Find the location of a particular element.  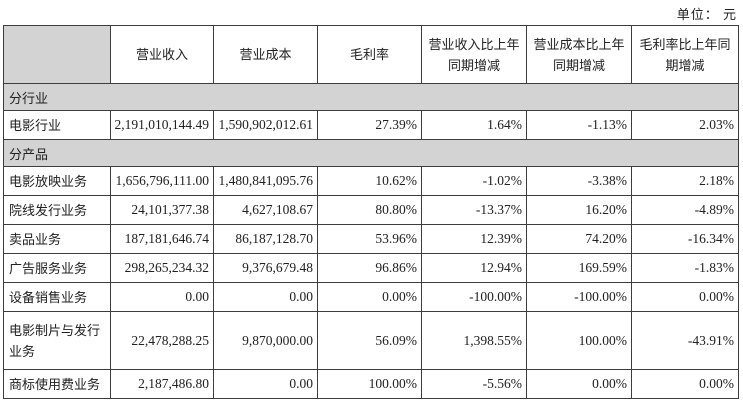

section-row: 分行业 is located at coordinates (371, 97).